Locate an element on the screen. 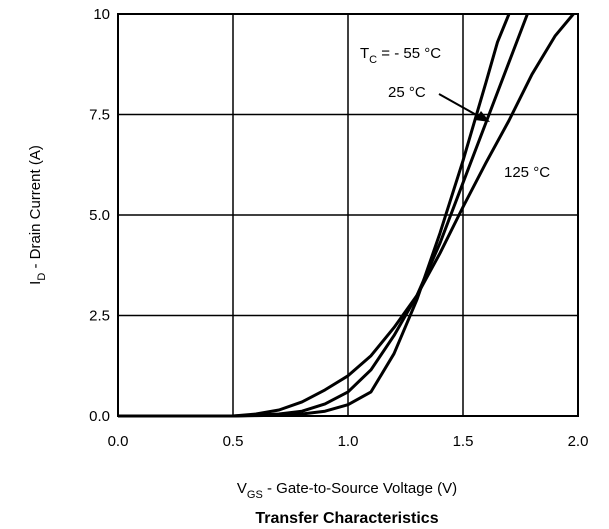 The width and height of the screenshot is (609, 529). series-label-tc-minus-55: TC = - 55 °C is located at coordinates (400, 55).